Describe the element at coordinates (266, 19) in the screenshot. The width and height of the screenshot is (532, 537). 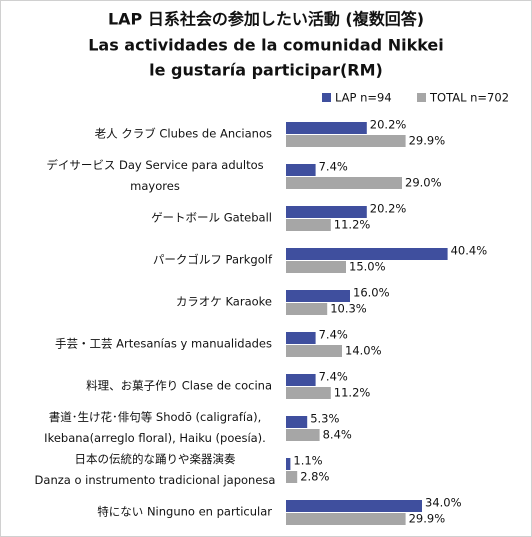
I see `chart-title: LAP 日系社会の参加したい活動 (複数回答)` at that location.